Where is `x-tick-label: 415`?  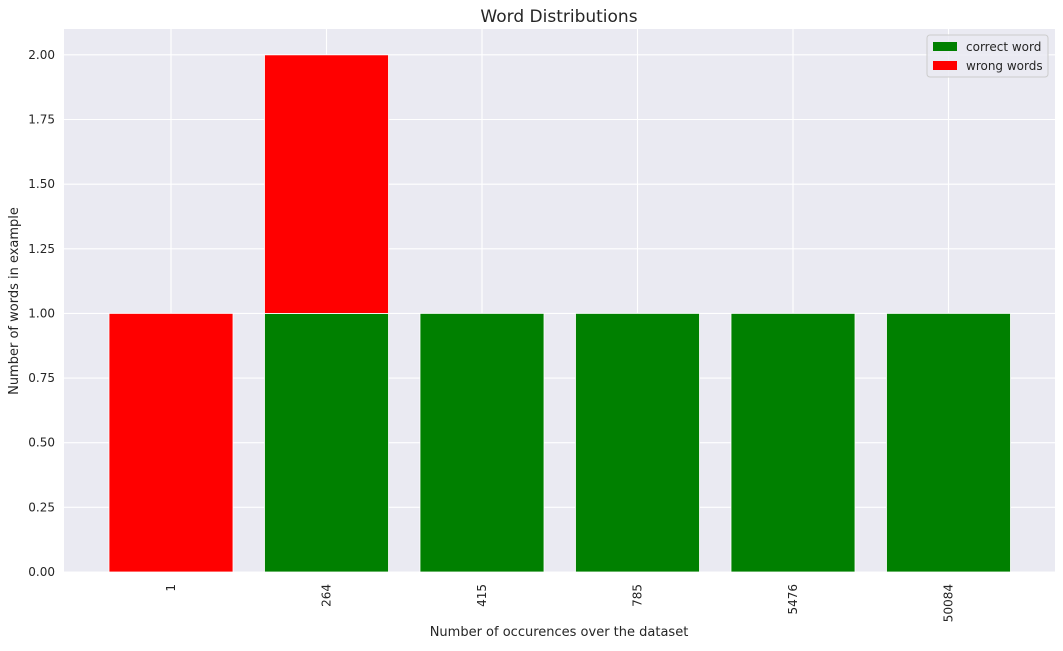
x-tick-label: 415 is located at coordinates (482, 595).